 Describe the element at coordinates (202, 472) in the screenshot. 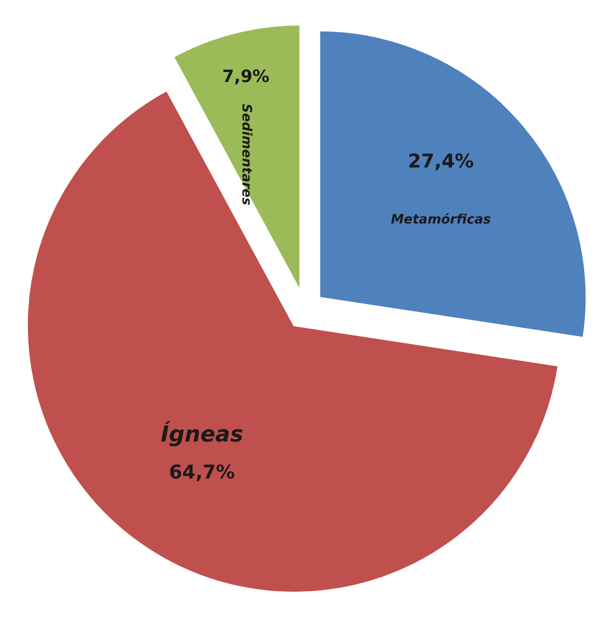

I see `data-label: 64,7%` at that location.